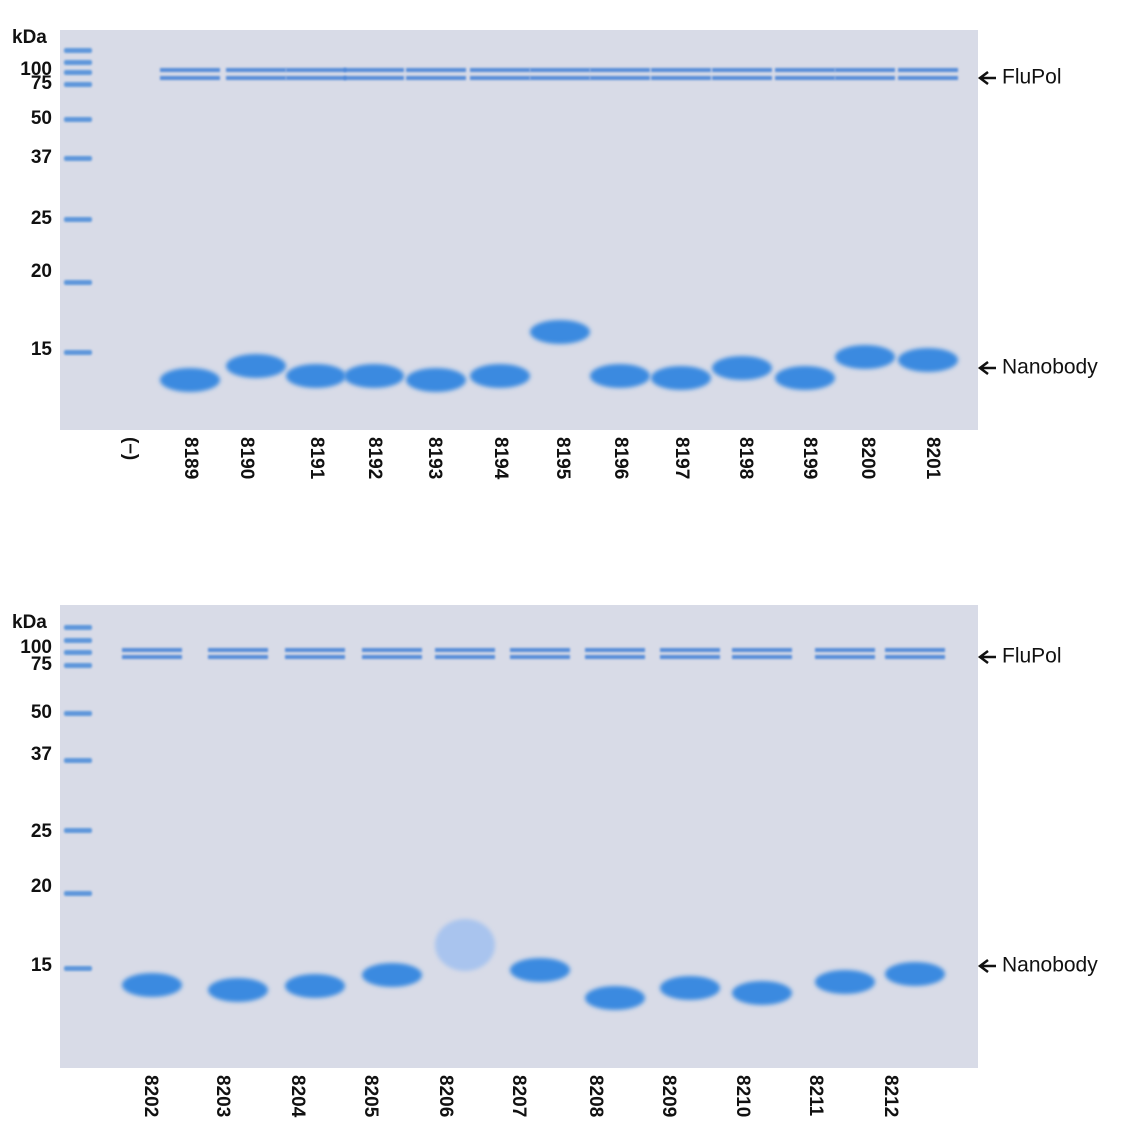  Describe the element at coordinates (745, 458) in the screenshot. I see `lane-label: 8198` at that location.